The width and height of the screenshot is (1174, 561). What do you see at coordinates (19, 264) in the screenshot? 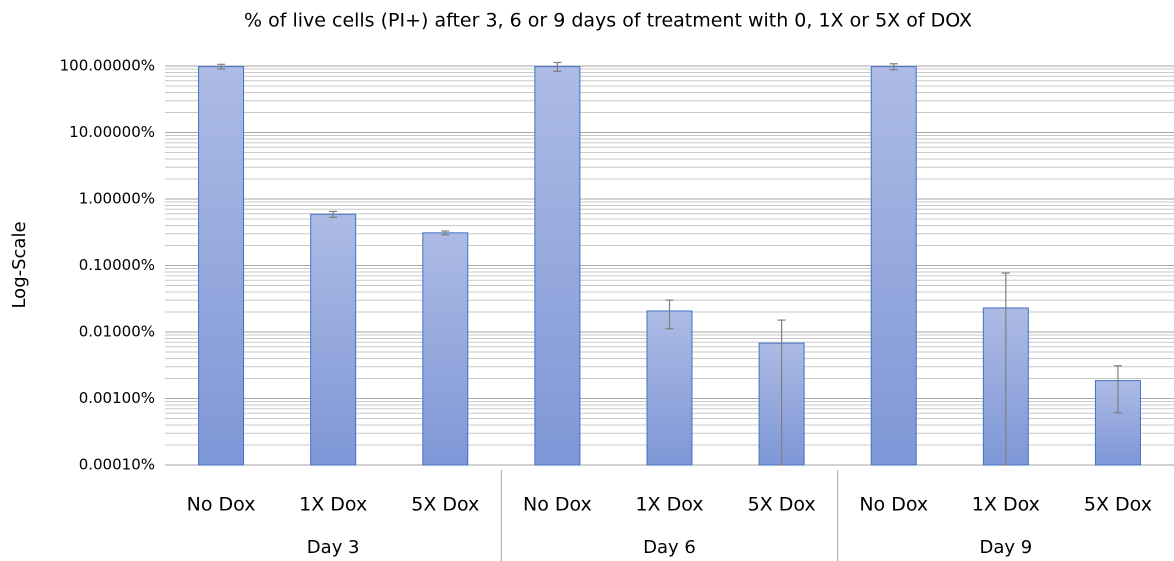
I see `y-axis-title: Log-Scale` at bounding box center [19, 264].